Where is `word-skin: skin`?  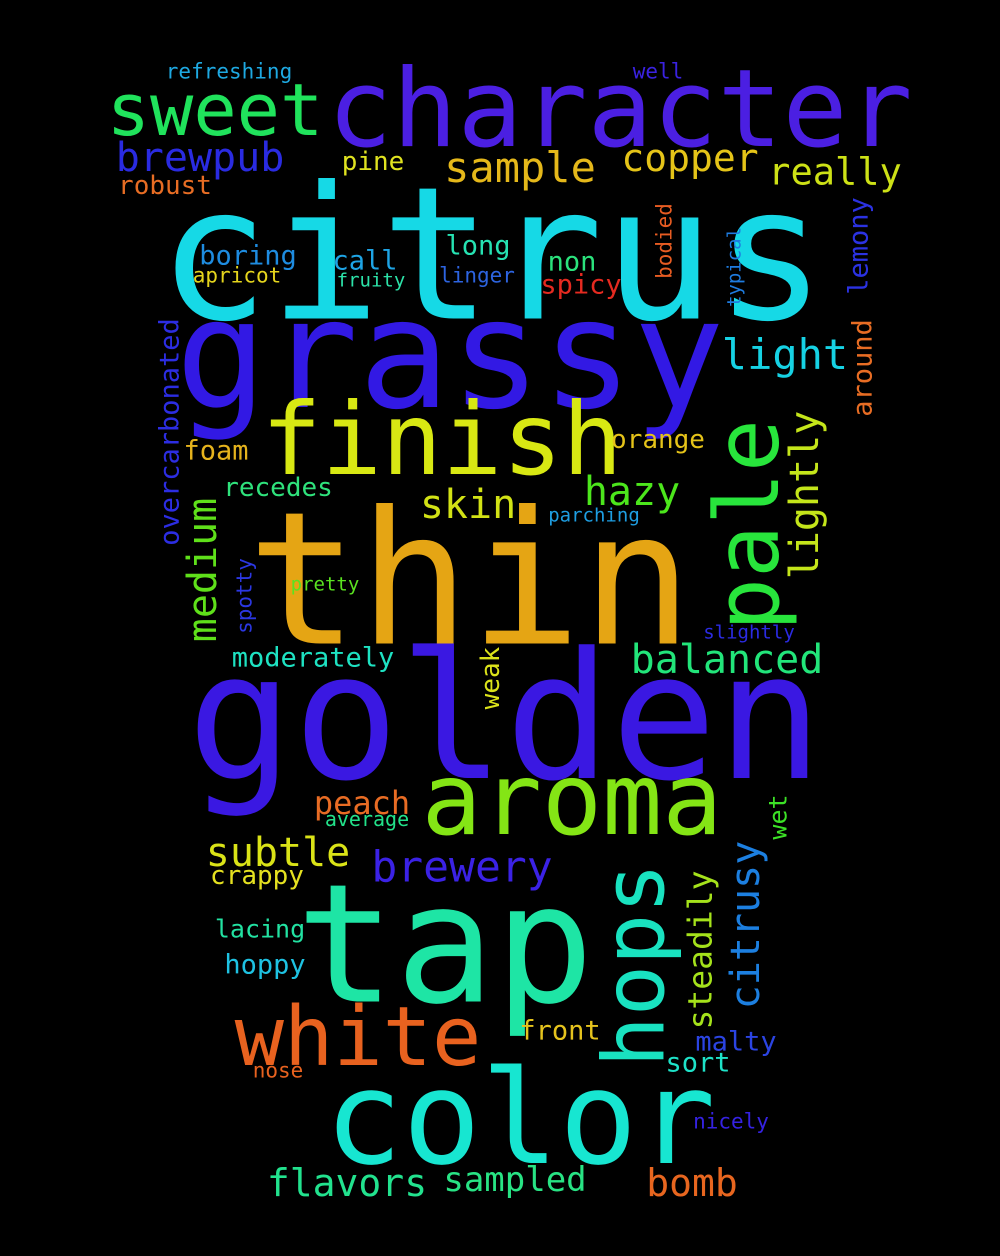 word-skin: skin is located at coordinates (468, 505).